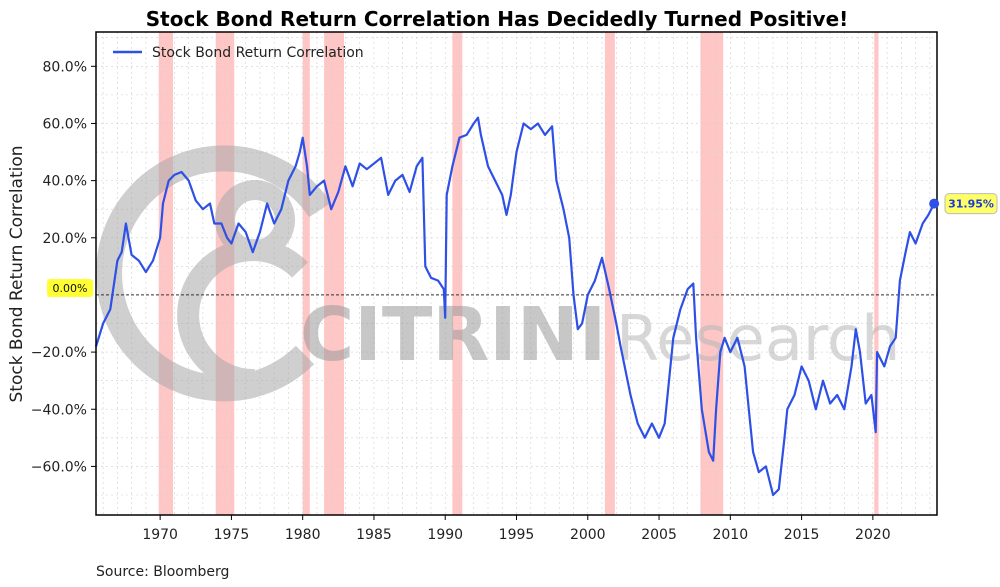 The width and height of the screenshot is (1000, 587). I want to click on last-value-badge: 31.95%, so click(971, 204).